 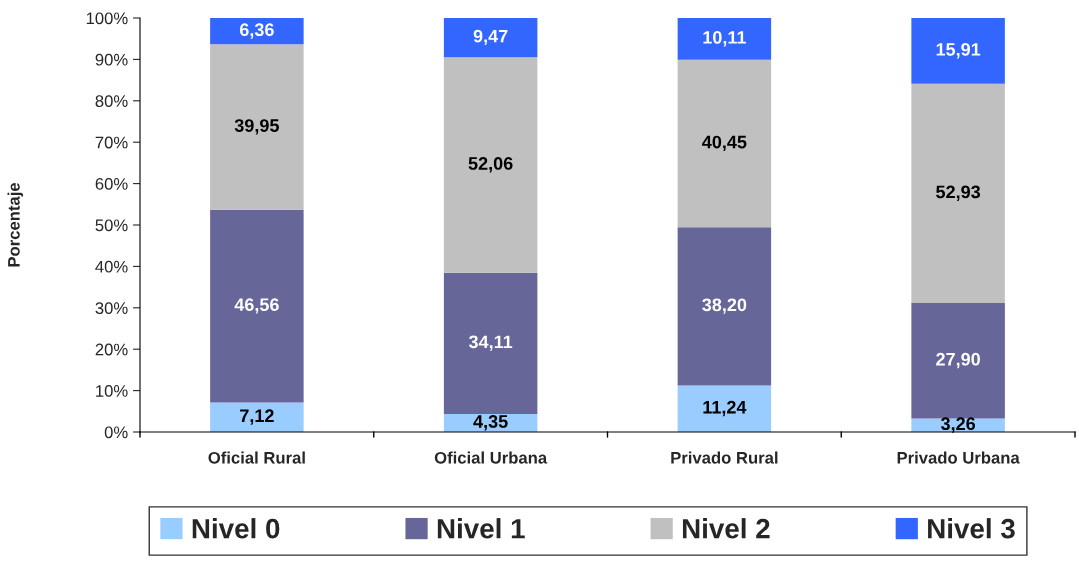 I want to click on data-label: 9,47, so click(x=490, y=37).